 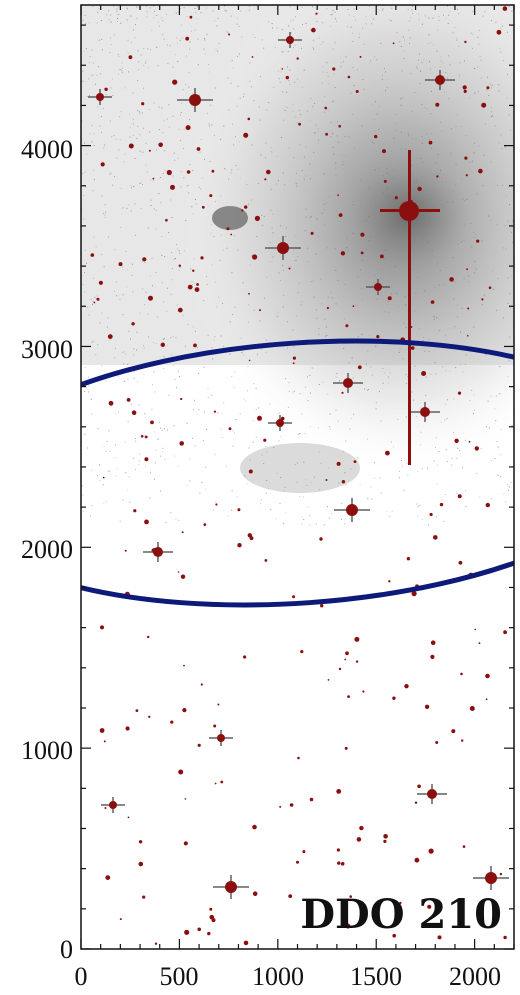 I want to click on x-tick-label: 0, so click(x=81, y=976).